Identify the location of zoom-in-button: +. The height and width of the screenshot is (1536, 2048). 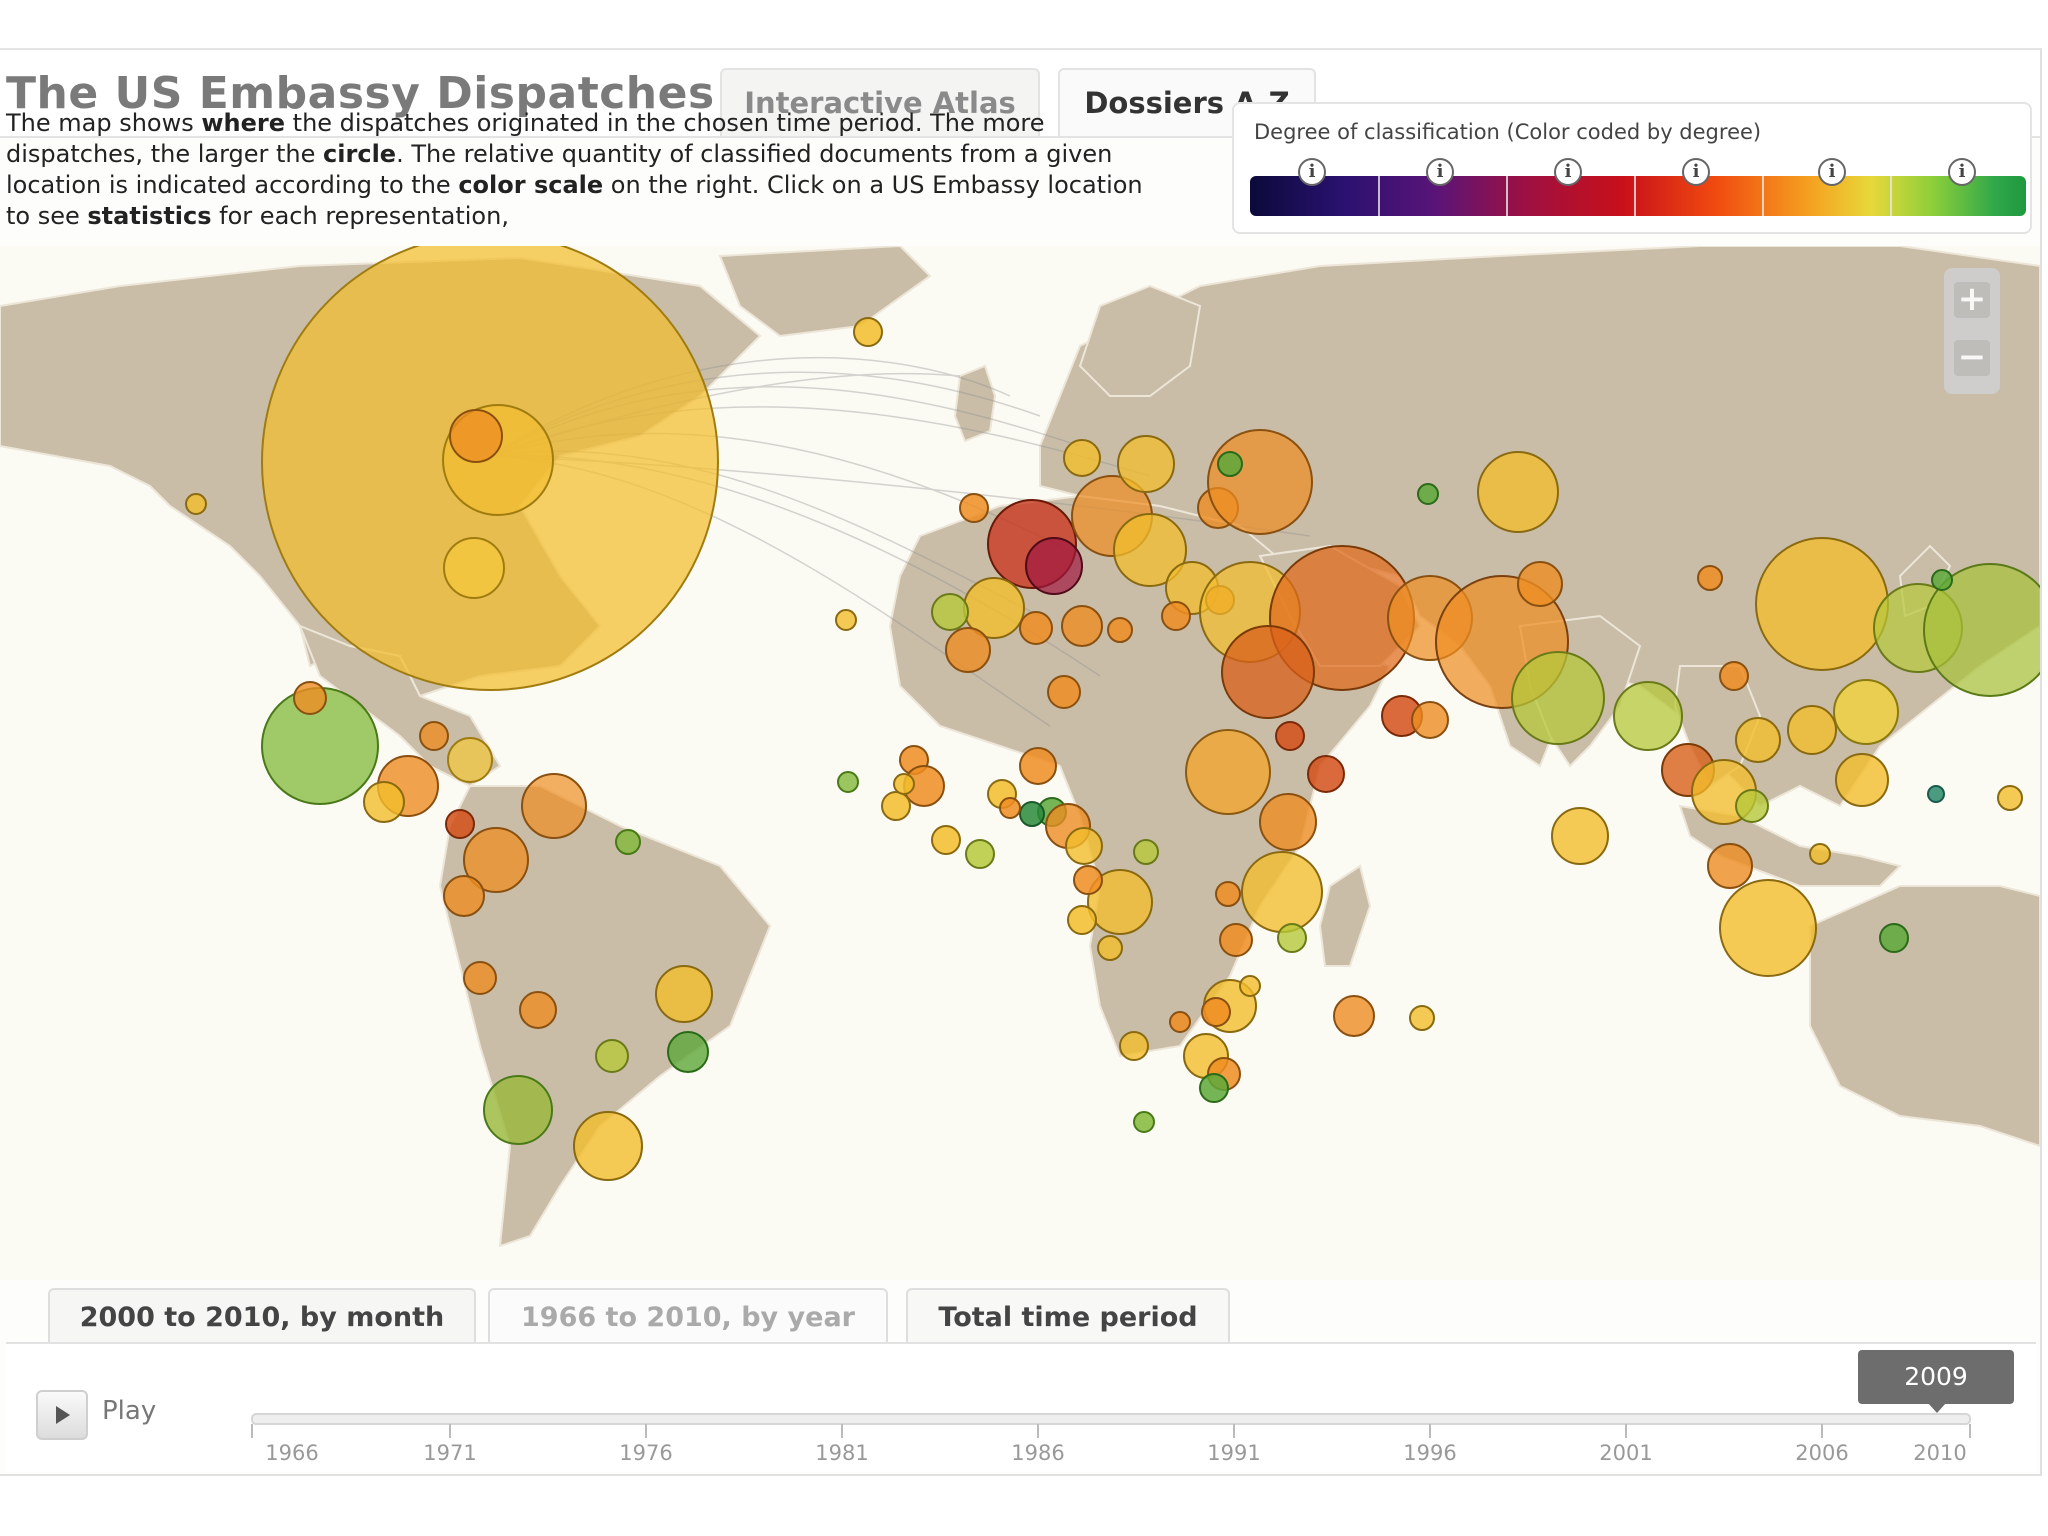
(1972, 300).